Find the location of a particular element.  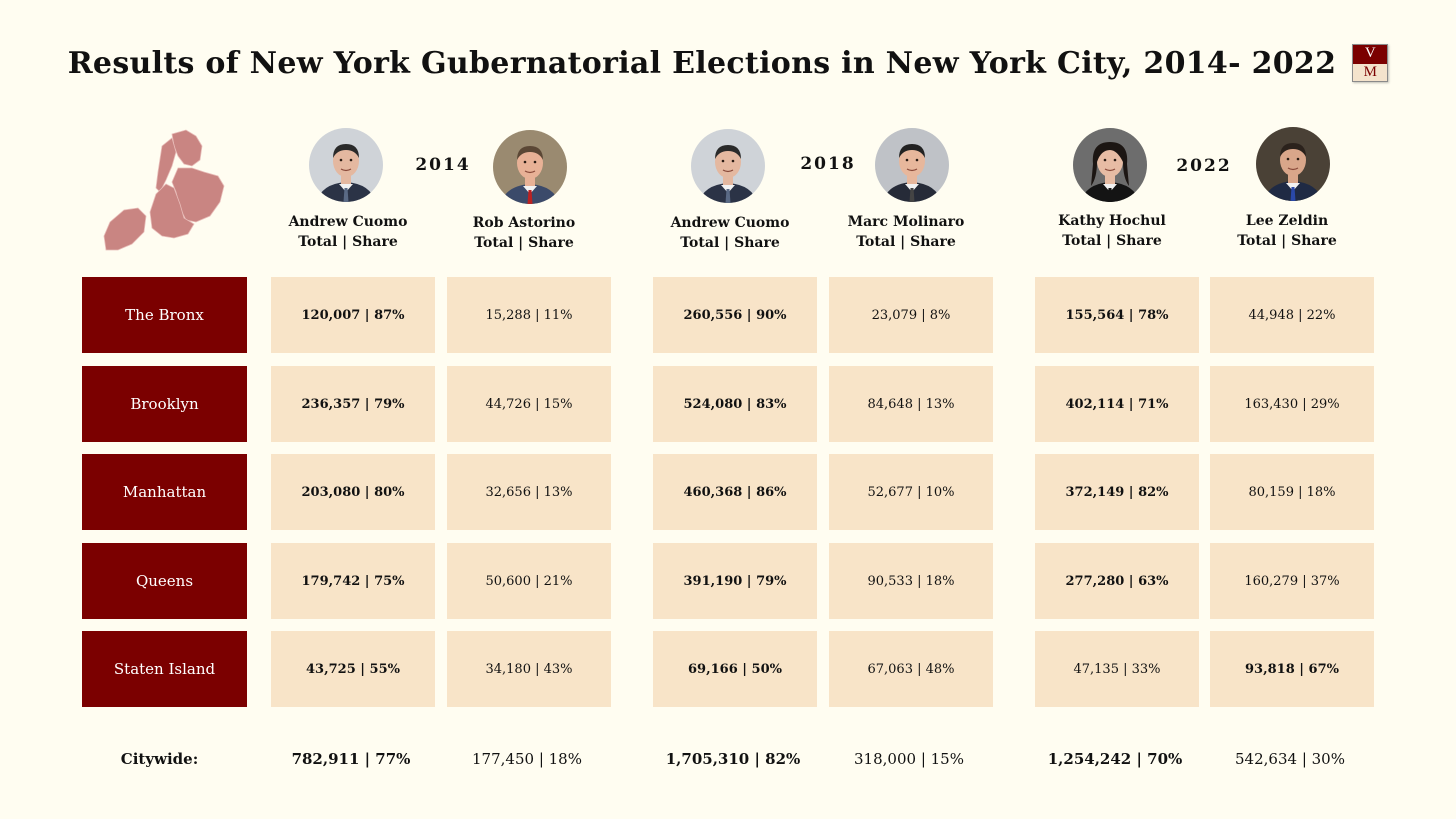

result-cell: 34,180 | 43% is located at coordinates (529, 669).